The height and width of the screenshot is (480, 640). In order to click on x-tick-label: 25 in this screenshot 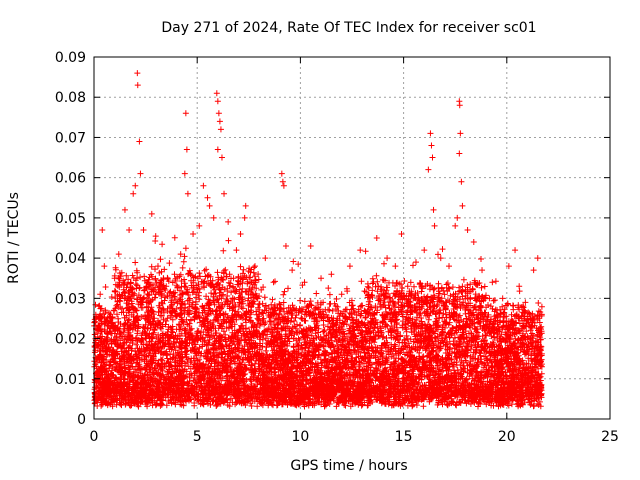, I will do `click(610, 437)`.